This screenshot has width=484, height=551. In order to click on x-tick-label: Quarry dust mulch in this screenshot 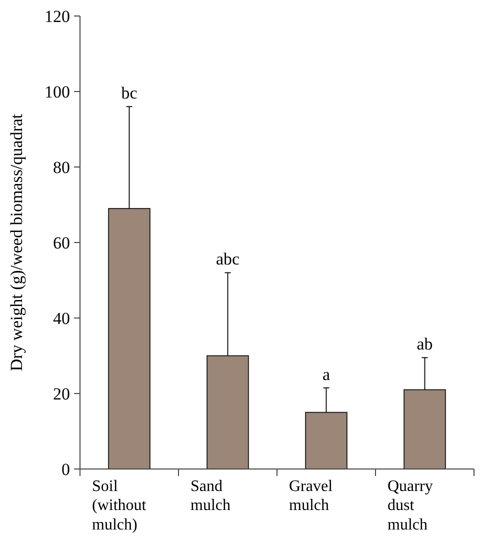, I will do `click(410, 506)`.